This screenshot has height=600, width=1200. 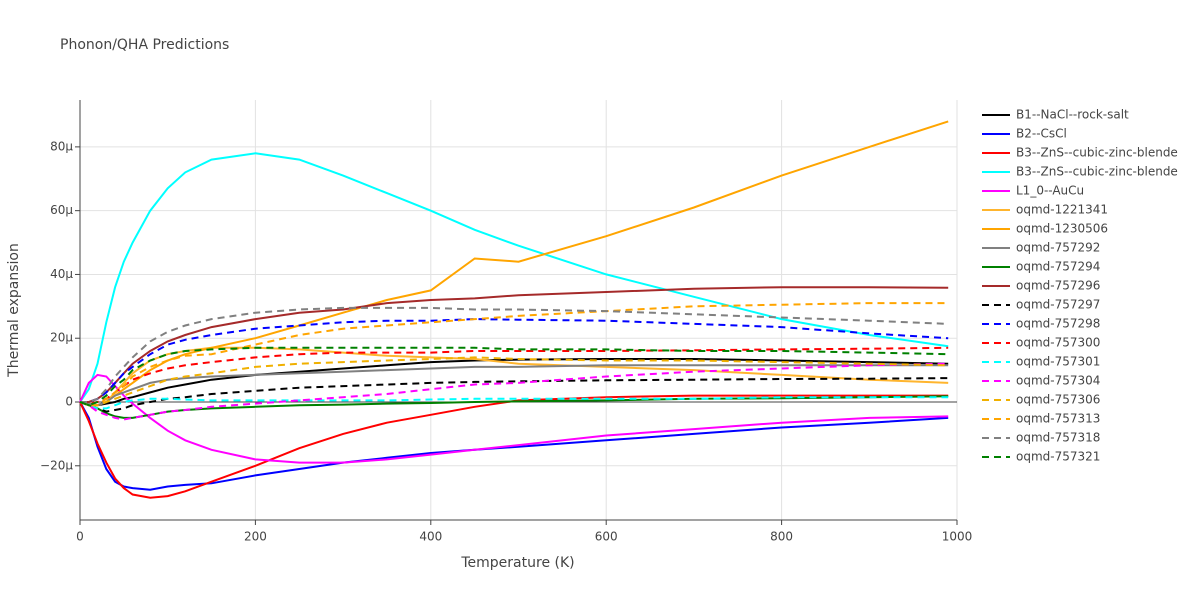 I want to click on legend-label: oqmd-757301, so click(x=1058, y=362).